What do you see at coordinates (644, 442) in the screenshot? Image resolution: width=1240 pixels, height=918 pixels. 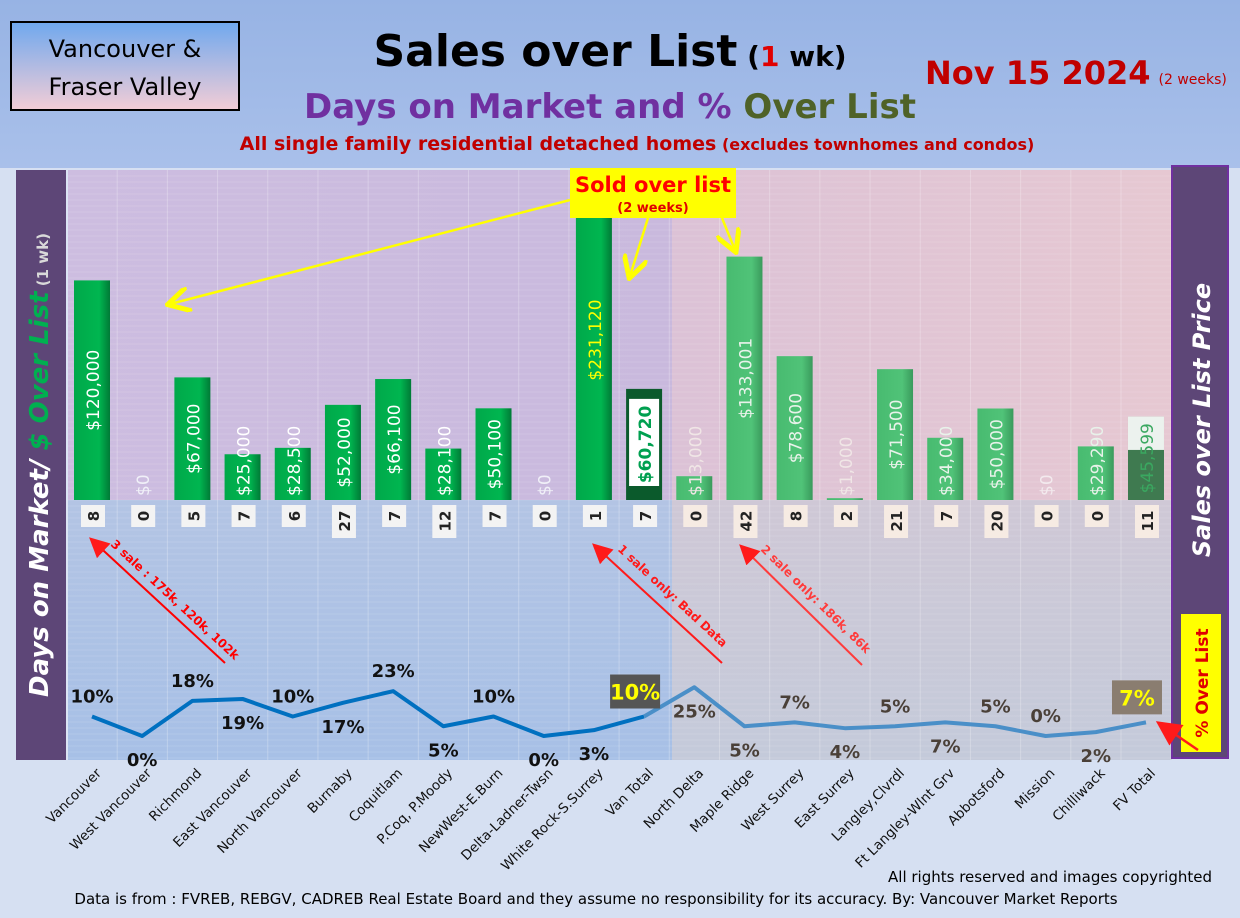 I see `bar-inner-van-total` at bounding box center [644, 442].